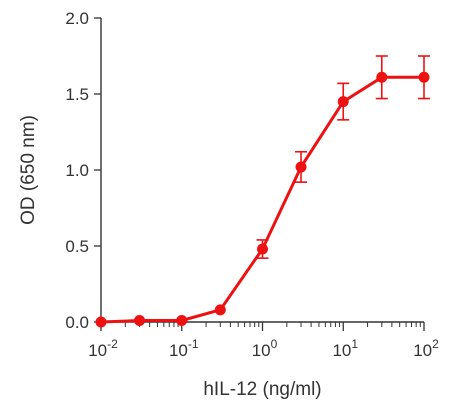  What do you see at coordinates (184, 348) in the screenshot?
I see `x-tick-label: 10⁻¹` at bounding box center [184, 348].